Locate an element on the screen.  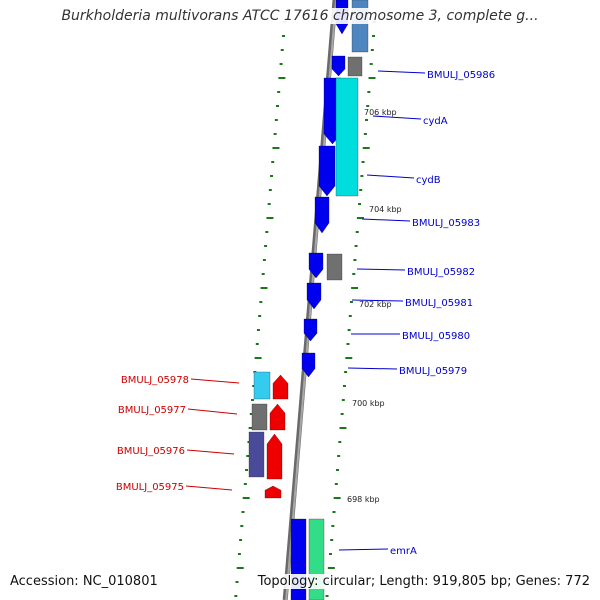
scale-label: 704 kbp is located at coordinates (385, 209).